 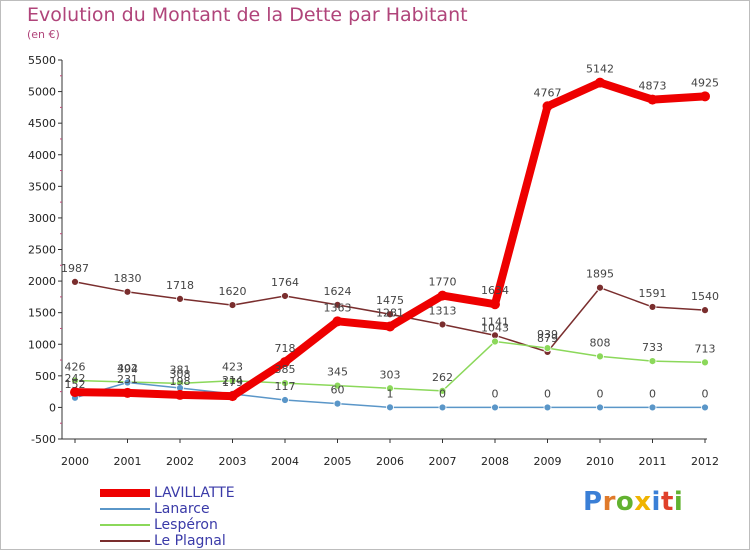 I want to click on proxiti-logo: Proxiti, so click(x=633, y=502).